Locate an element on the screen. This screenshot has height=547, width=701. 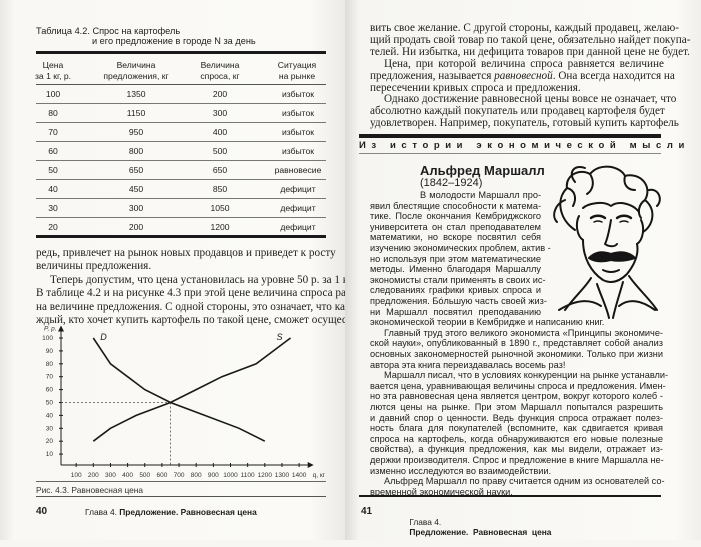
header-rule is located at coordinates (181, 84).